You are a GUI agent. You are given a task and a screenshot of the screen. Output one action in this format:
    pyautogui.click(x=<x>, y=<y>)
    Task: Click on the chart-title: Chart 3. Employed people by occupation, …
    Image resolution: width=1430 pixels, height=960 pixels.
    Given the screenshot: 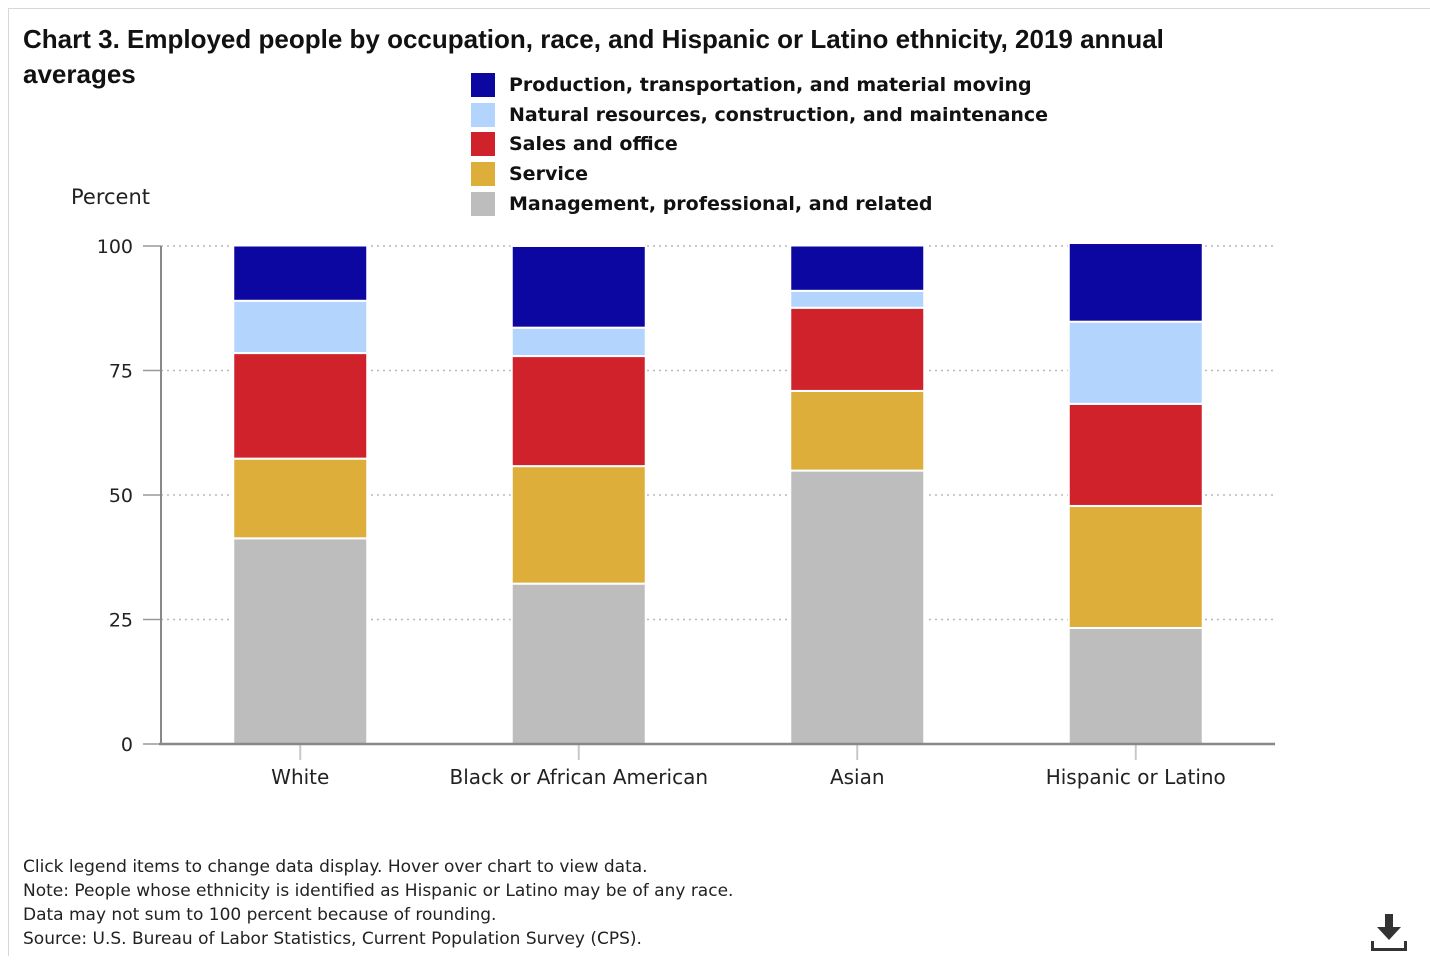 What is the action you would take?
    pyautogui.click(x=593, y=56)
    